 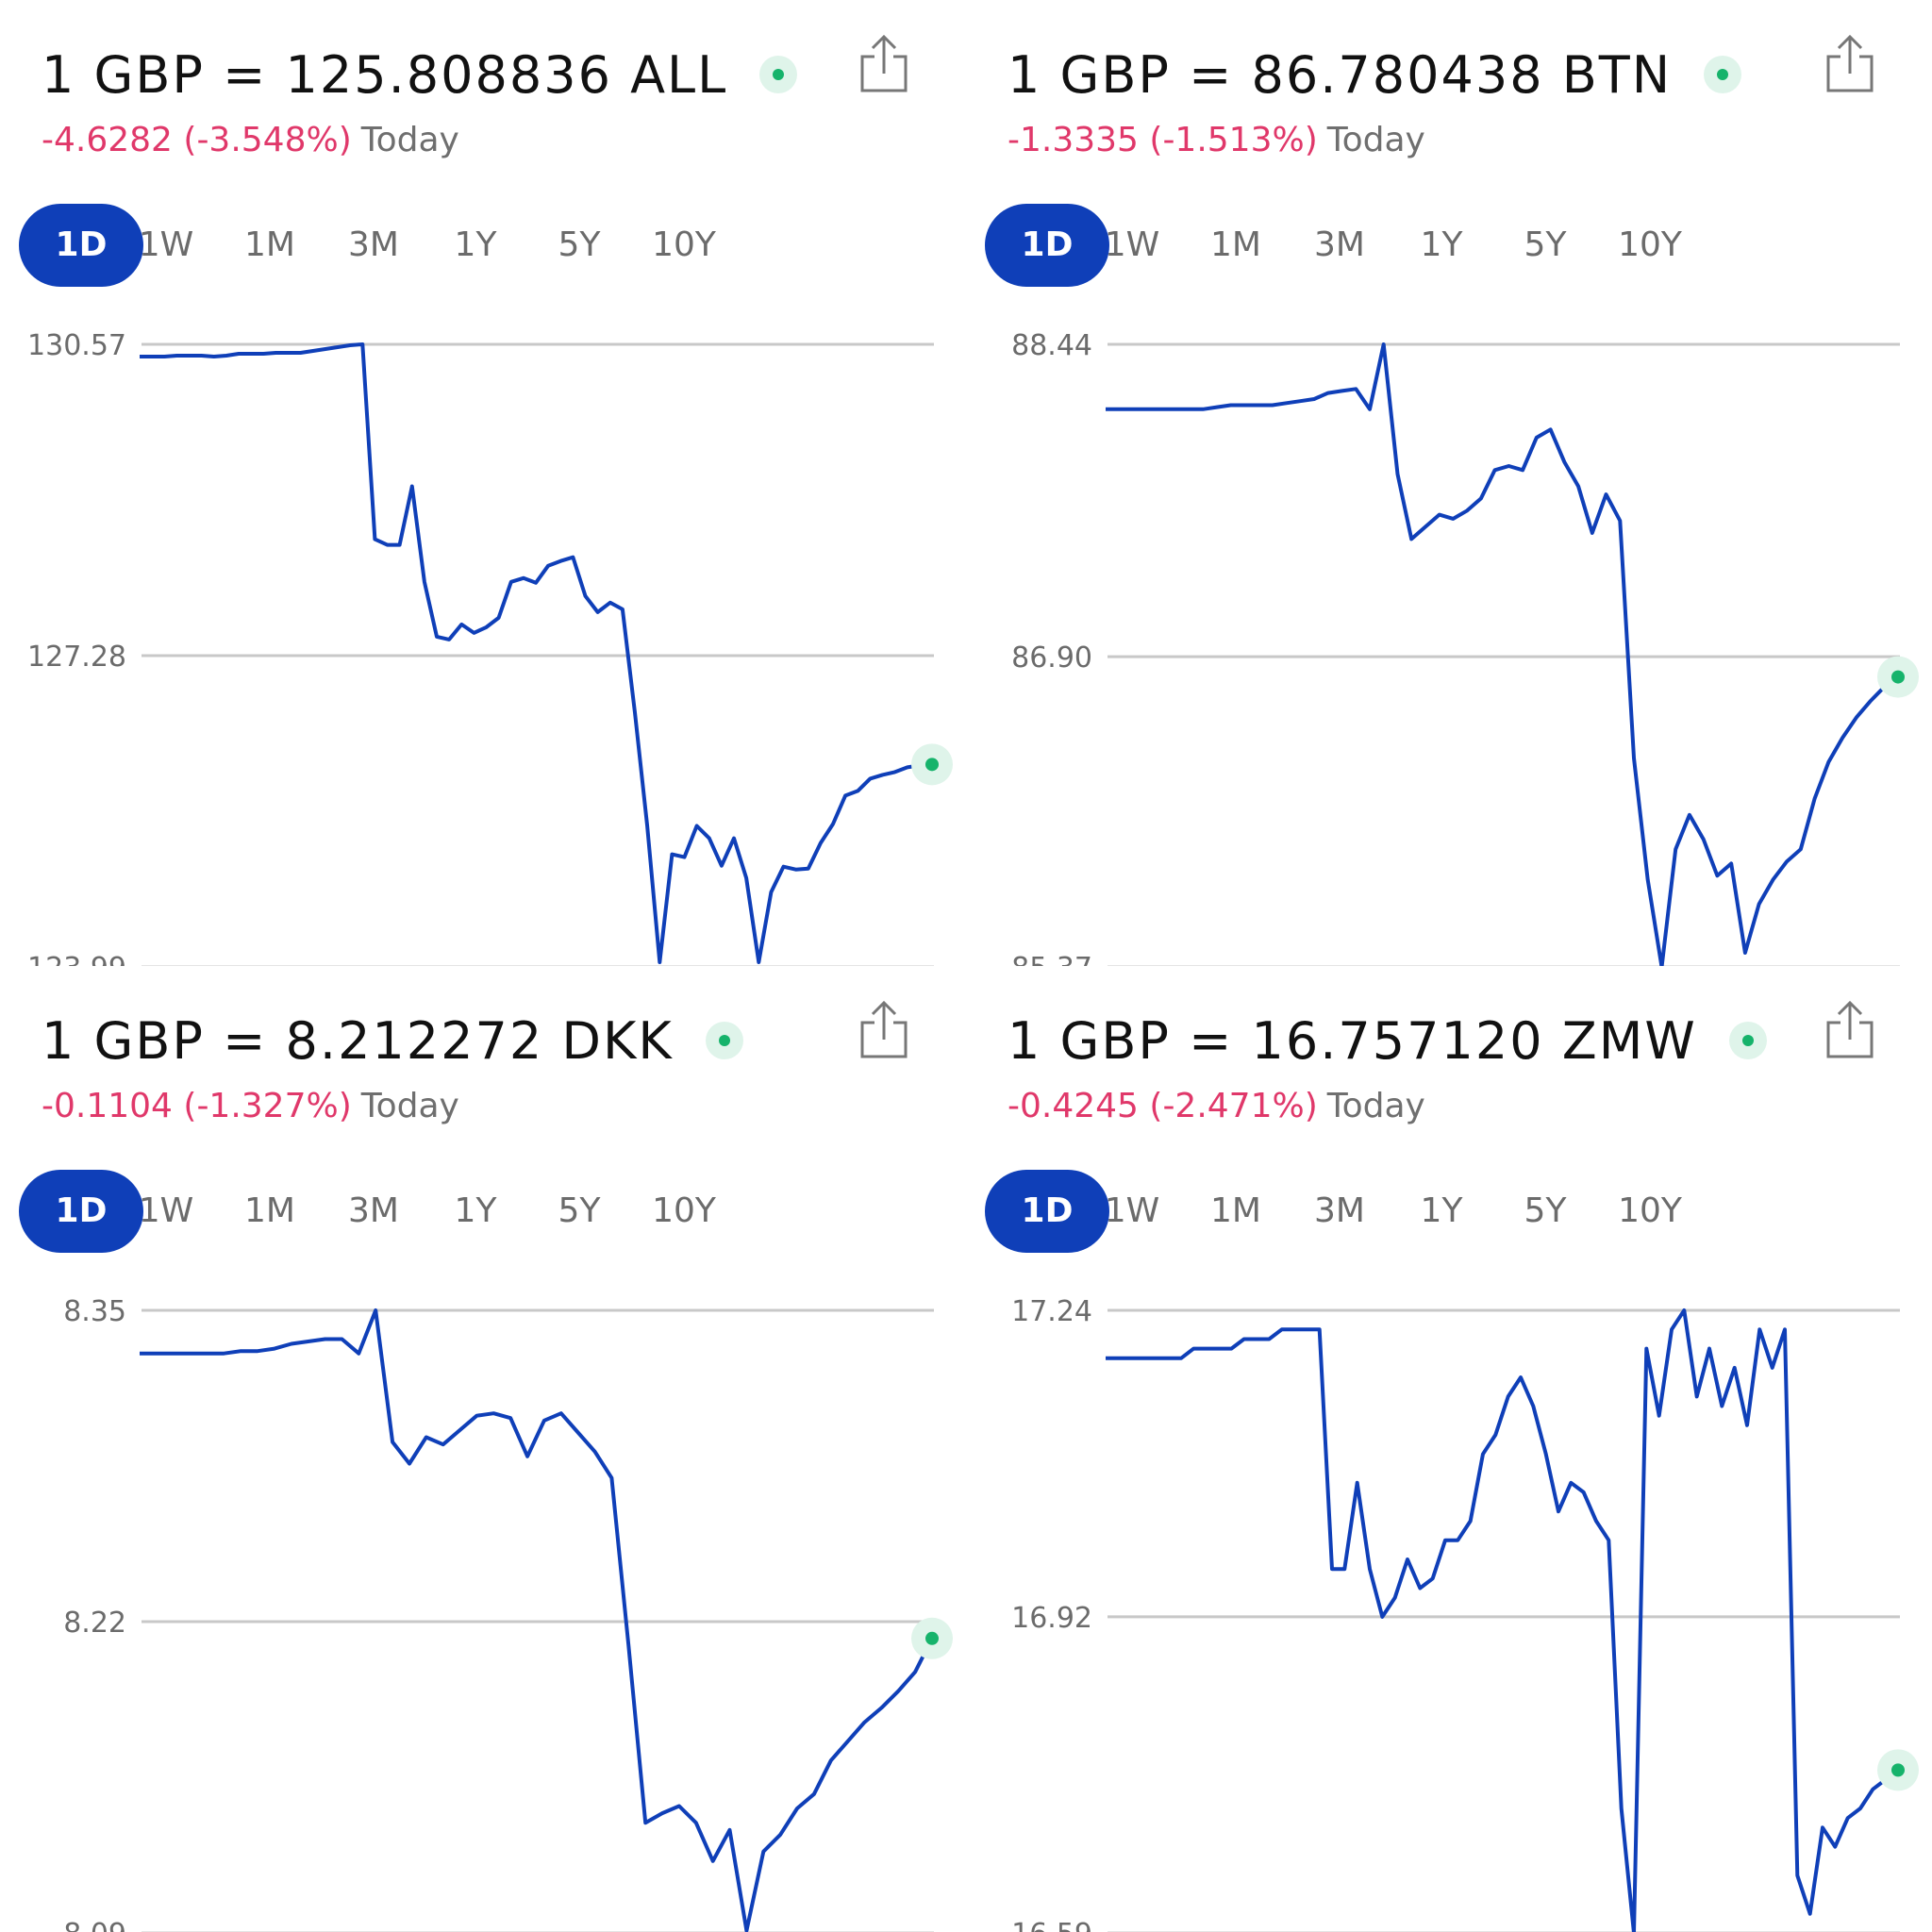 What do you see at coordinates (77, 959) in the screenshot?
I see `y-tick-label: 123.99` at bounding box center [77, 959].